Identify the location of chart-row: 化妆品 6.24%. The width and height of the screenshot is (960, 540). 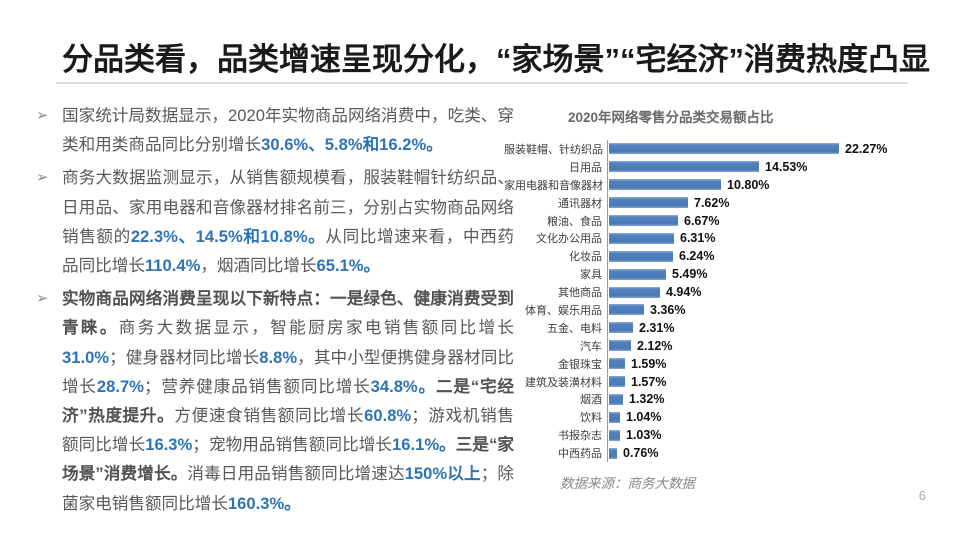
(730, 256).